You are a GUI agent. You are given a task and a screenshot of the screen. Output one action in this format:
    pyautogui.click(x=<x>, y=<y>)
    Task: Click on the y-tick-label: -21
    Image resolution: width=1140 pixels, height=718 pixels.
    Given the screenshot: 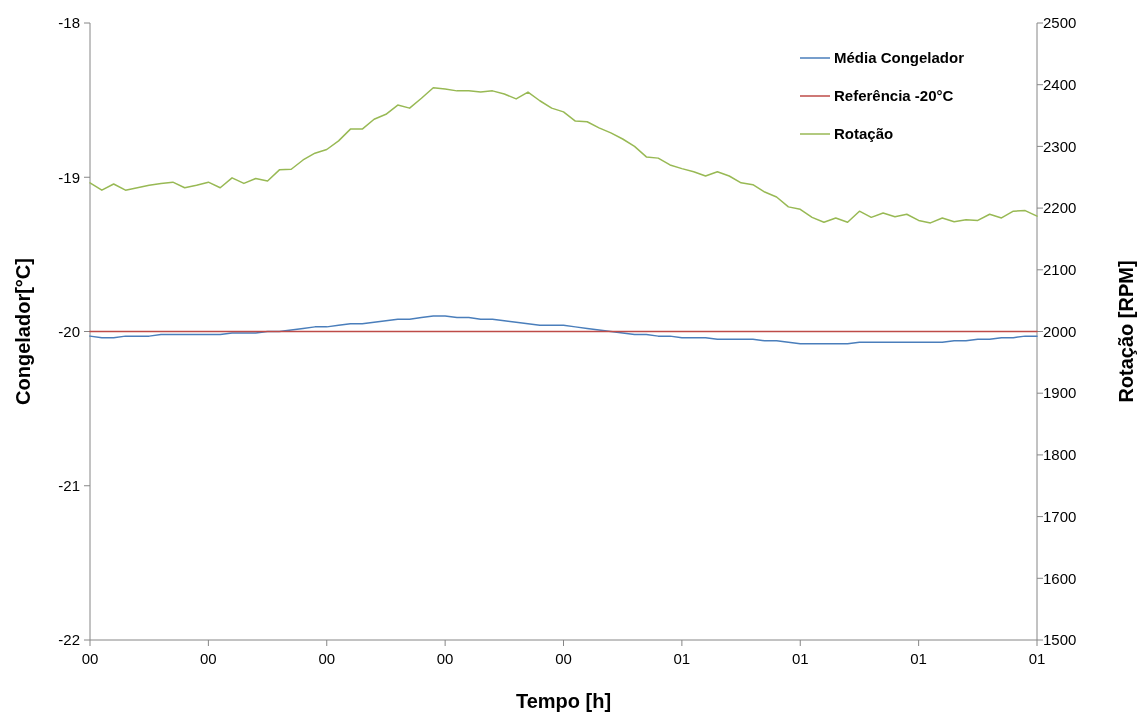 What is the action you would take?
    pyautogui.click(x=69, y=485)
    